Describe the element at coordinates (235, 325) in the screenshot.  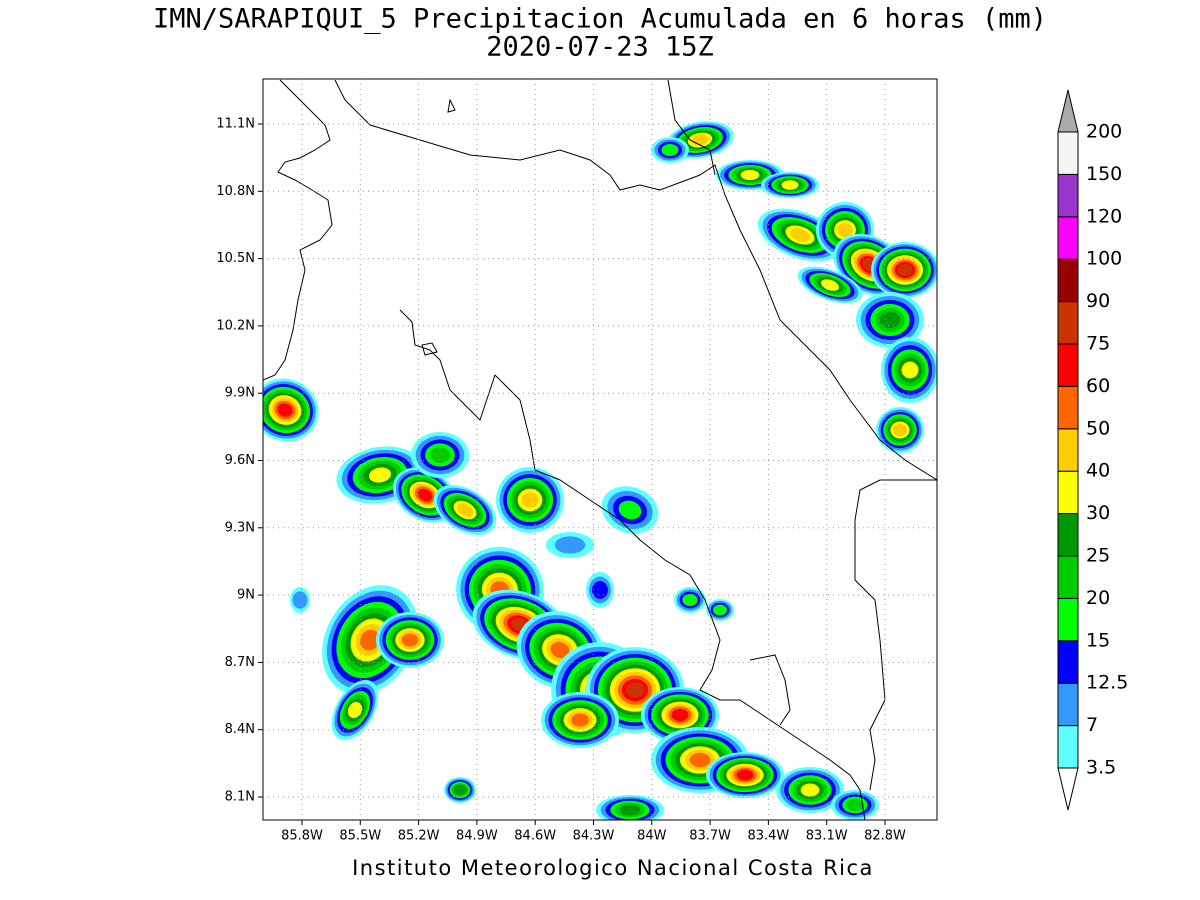
I see `lat-label: 10.2N` at that location.